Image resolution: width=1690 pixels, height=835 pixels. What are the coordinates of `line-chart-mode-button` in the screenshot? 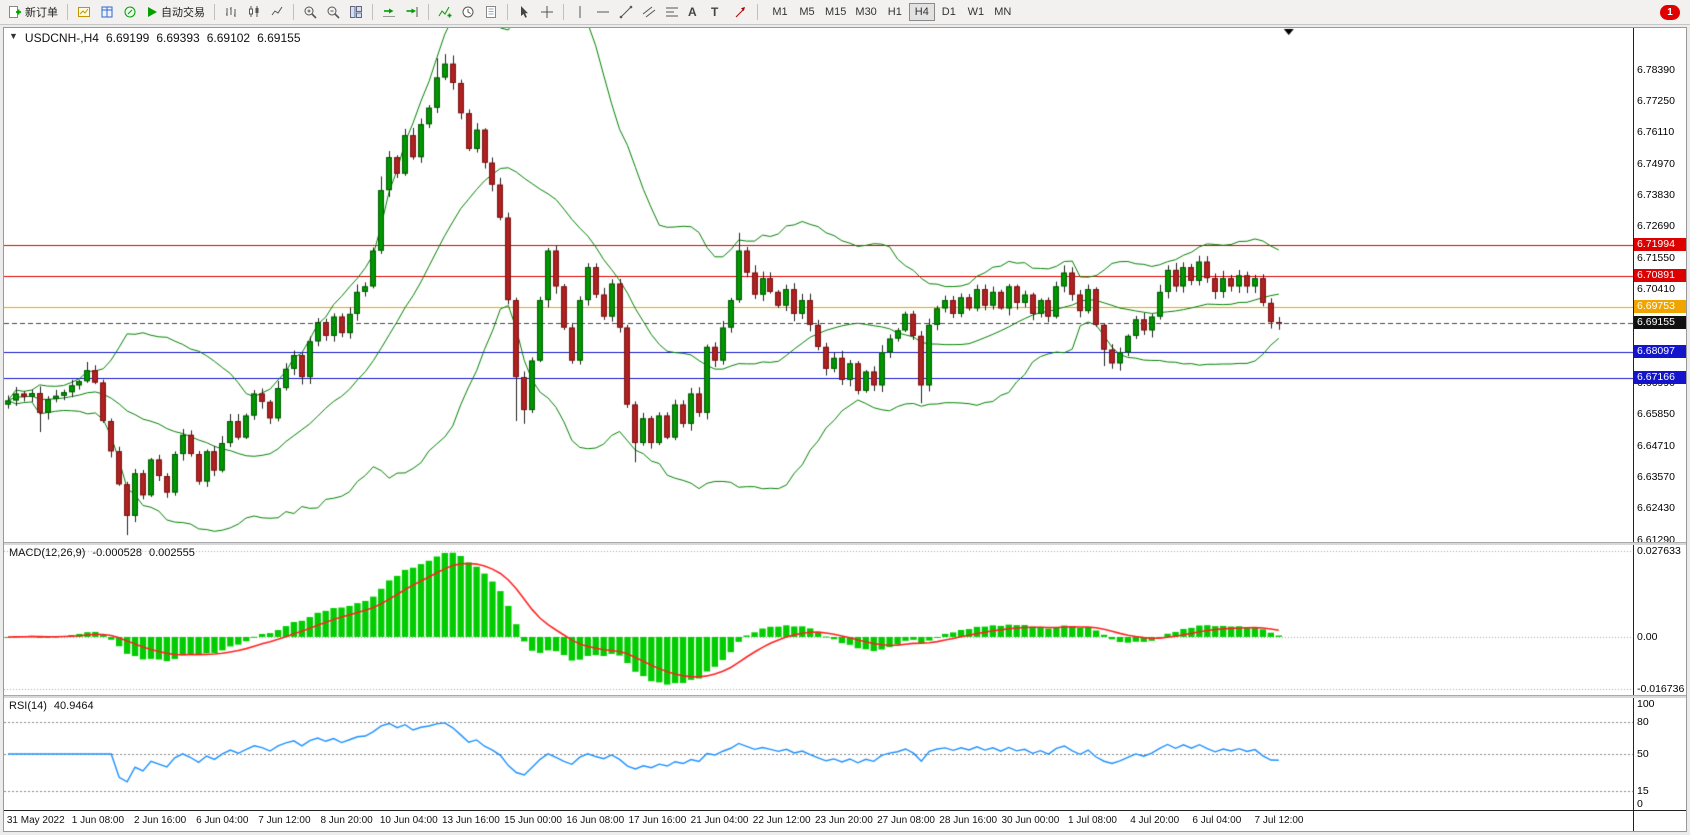 It's located at (277, 12).